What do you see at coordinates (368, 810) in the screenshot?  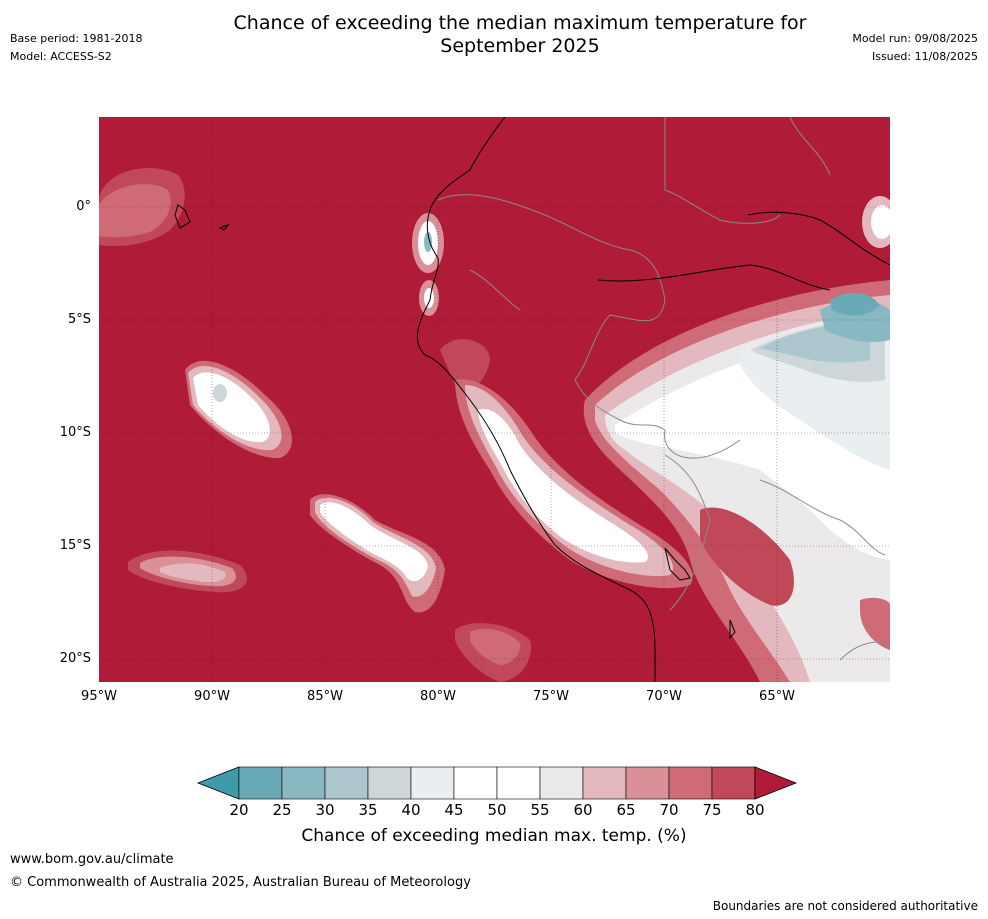 I see `colorbar-tick-35: 35` at bounding box center [368, 810].